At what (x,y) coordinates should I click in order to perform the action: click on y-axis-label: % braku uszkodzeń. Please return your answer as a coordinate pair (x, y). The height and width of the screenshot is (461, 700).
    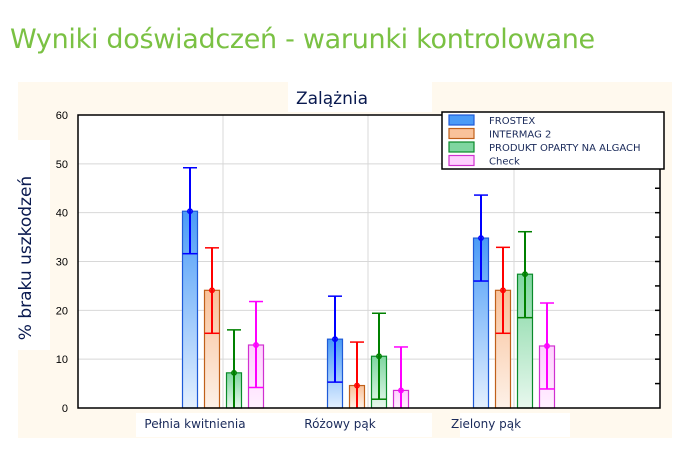
    Looking at the image, I should click on (26, 258).